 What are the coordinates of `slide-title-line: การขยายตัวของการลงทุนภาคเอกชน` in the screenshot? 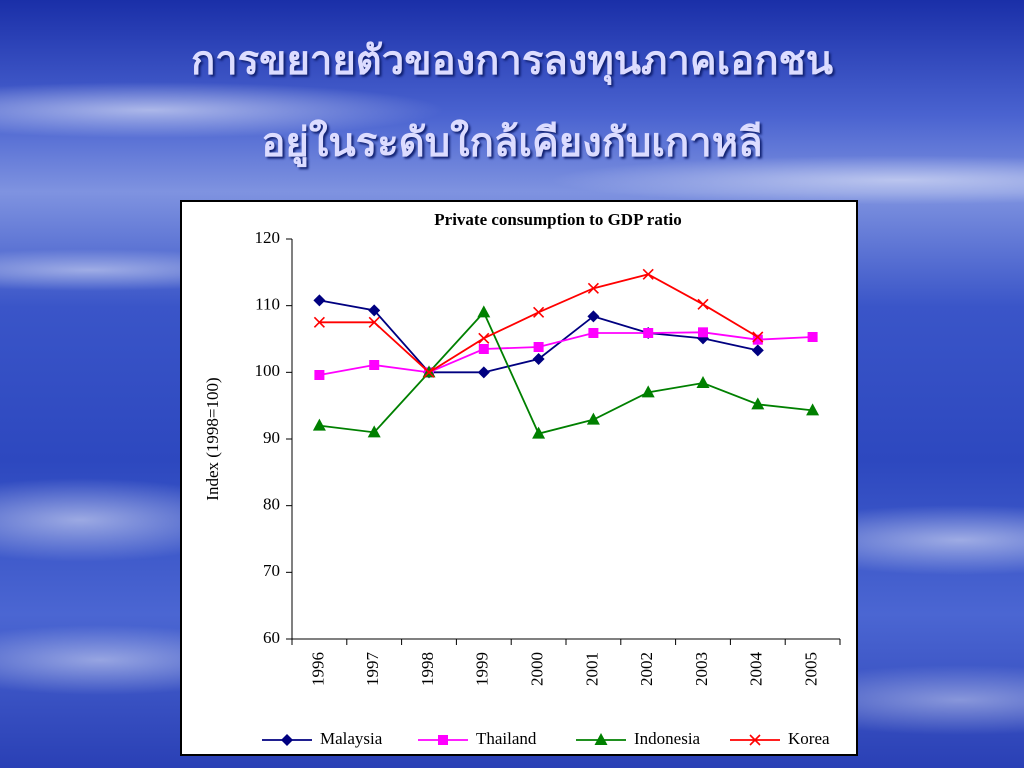 It's located at (512, 60).